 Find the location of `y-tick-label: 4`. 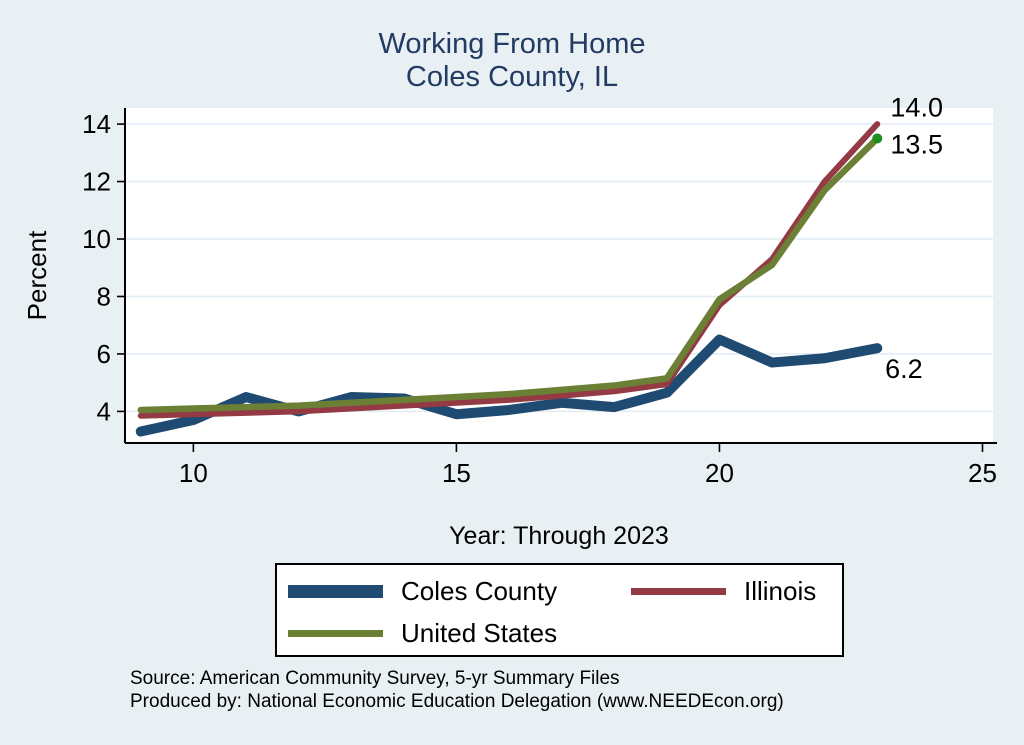

y-tick-label: 4 is located at coordinates (104, 411).